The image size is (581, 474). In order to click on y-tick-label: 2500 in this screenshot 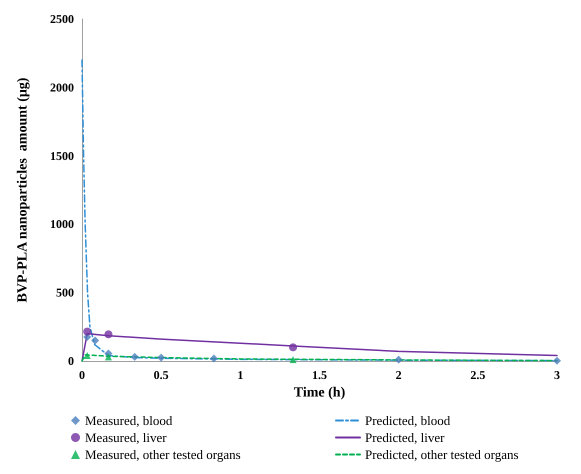, I will do `click(62, 19)`.